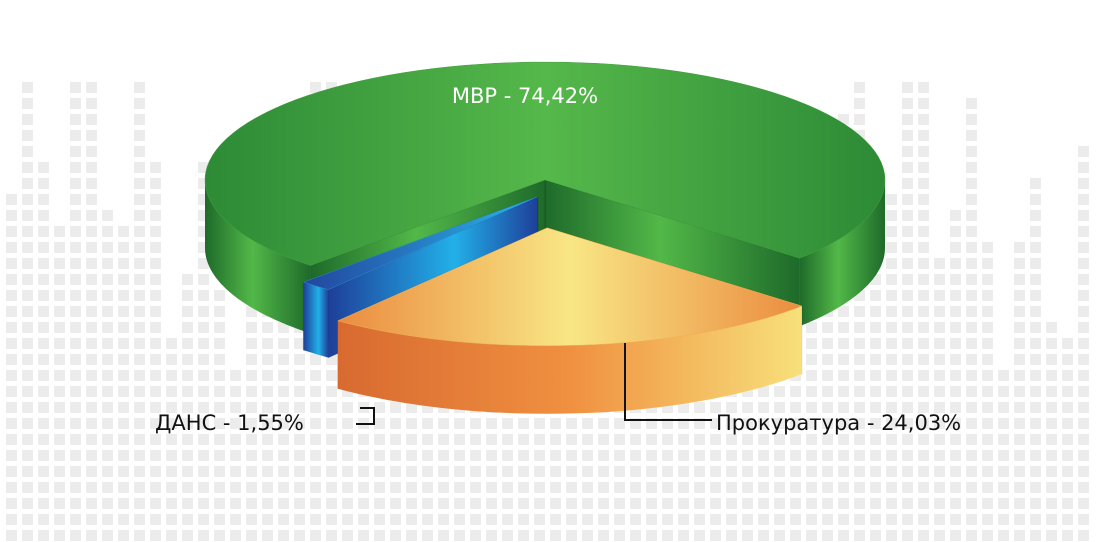 Image resolution: width=1096 pixels, height=542 pixels. What do you see at coordinates (258, 257) in the screenshot?
I see `slice-side` at bounding box center [258, 257].